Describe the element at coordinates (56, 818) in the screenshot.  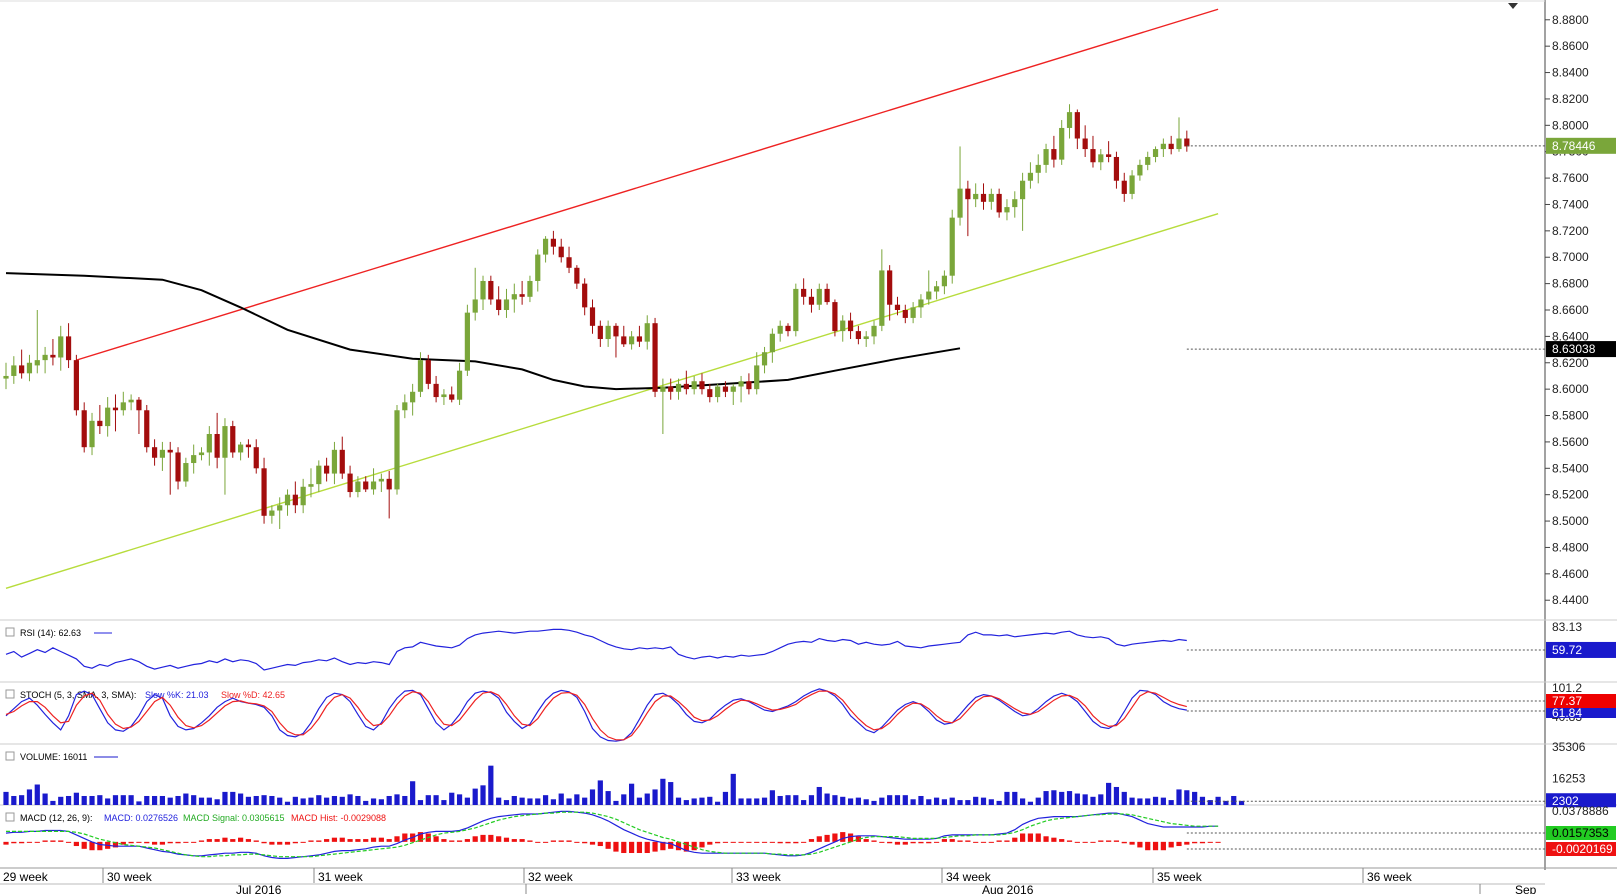
I see `macd-legend: MACD (12, 26, 9):` at that location.